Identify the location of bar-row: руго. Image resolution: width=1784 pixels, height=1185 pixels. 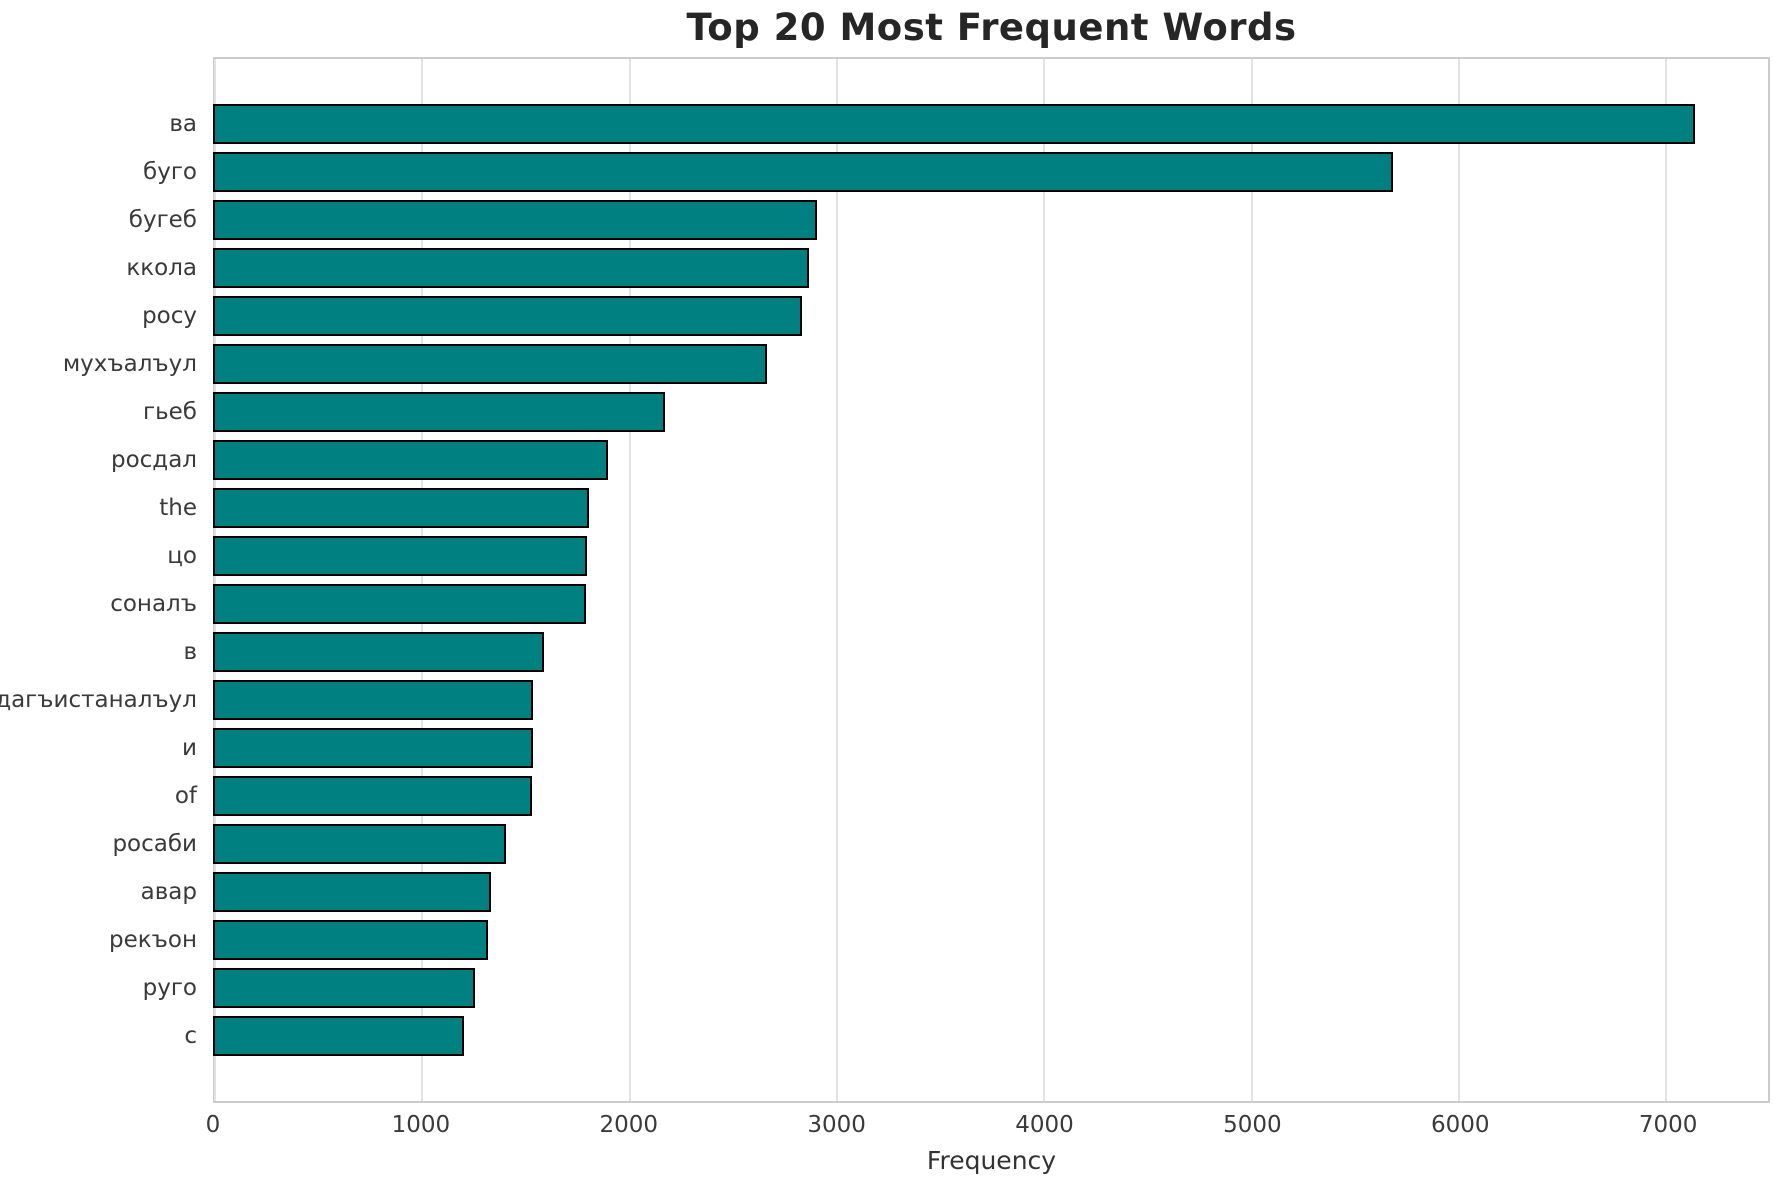
(956, 988).